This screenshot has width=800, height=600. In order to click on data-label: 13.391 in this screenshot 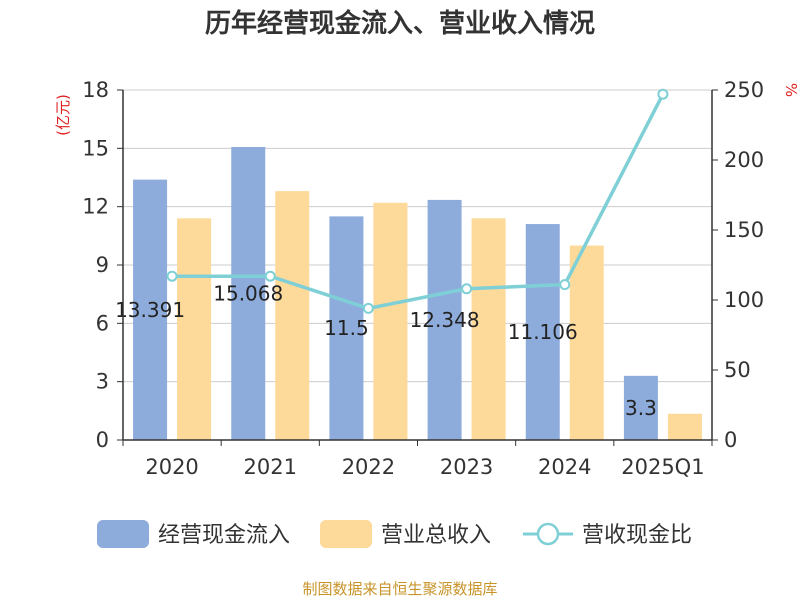, I will do `click(150, 310)`.